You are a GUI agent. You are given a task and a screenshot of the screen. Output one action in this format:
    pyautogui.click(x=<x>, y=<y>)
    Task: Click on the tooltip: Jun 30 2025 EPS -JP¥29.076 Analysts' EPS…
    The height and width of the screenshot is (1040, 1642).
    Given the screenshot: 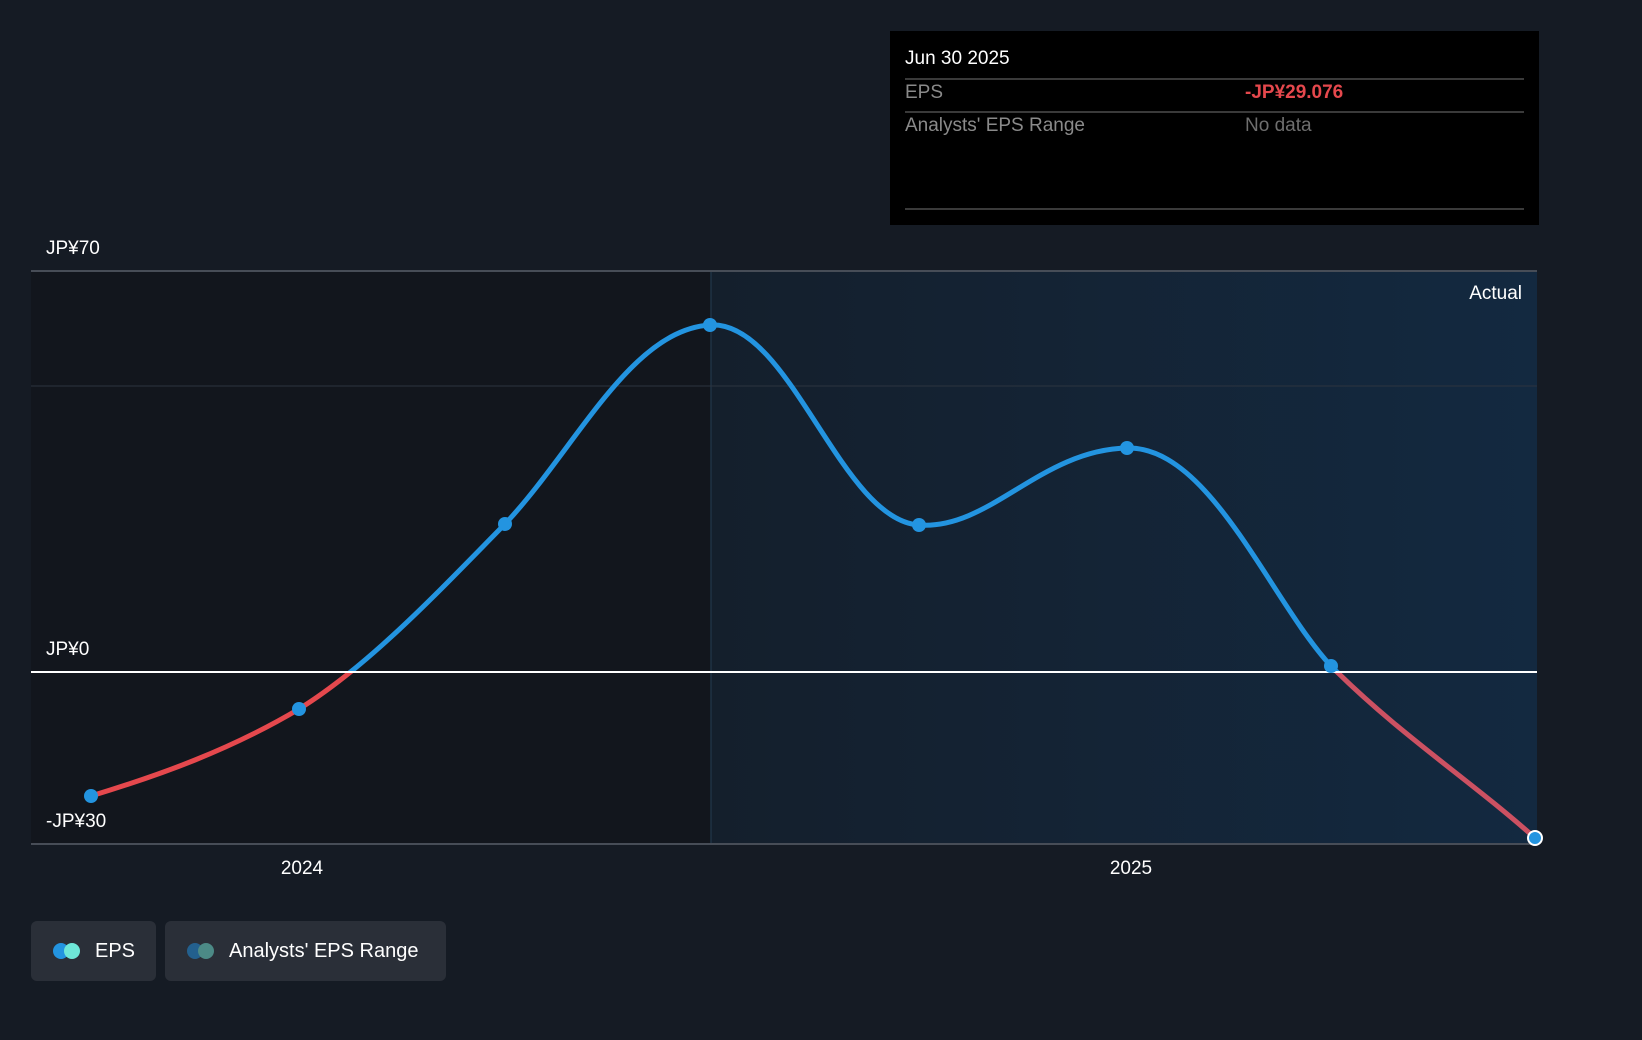 What is the action you would take?
    pyautogui.click(x=1214, y=128)
    